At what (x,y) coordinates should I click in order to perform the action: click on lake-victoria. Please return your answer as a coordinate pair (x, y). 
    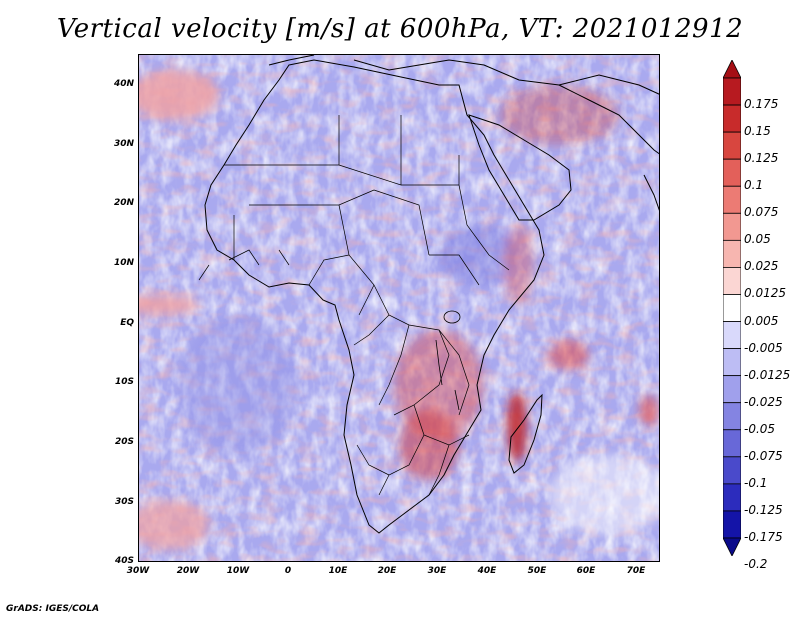
    Looking at the image, I should click on (452, 317).